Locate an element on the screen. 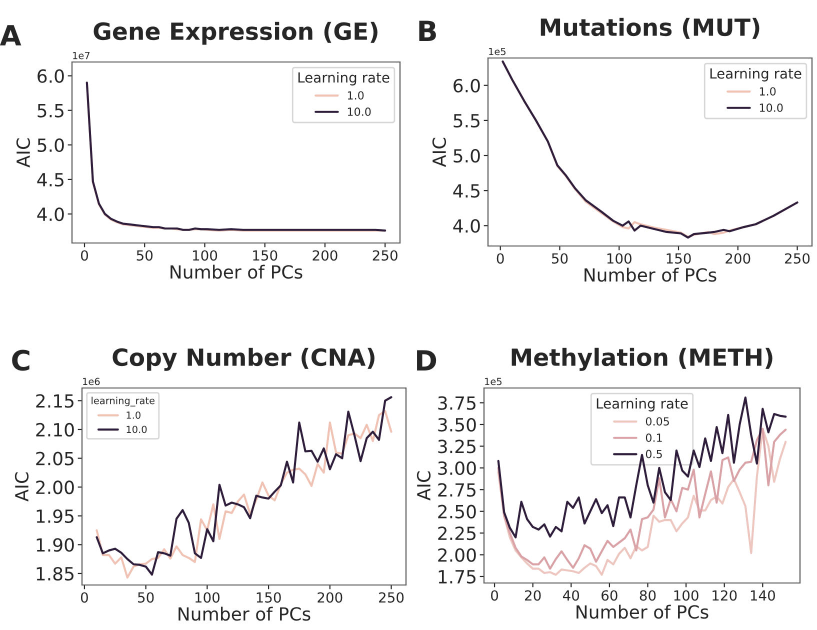 The image size is (817, 630). chart-title: Copy Number (CNA) is located at coordinates (243, 359).